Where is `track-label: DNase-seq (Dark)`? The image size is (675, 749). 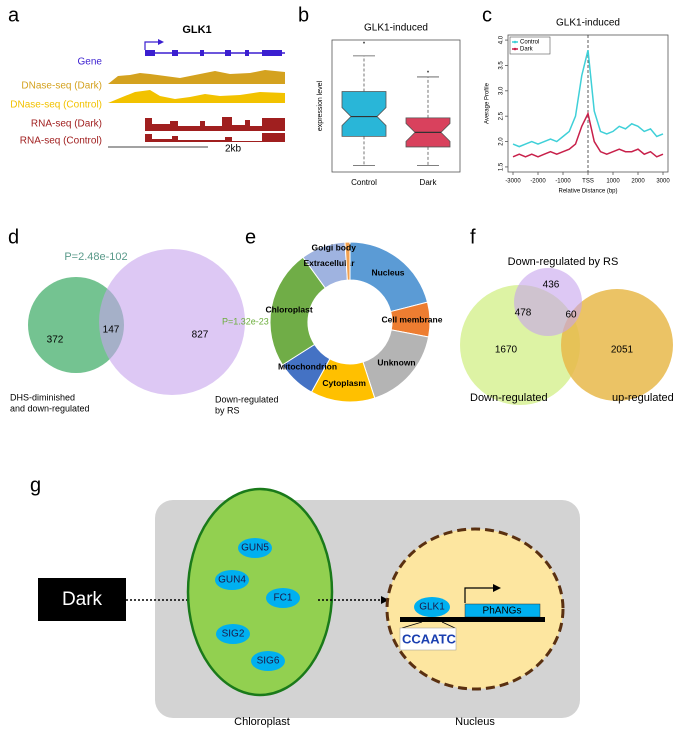 track-label: DNase-seq (Dark) is located at coordinates (61, 86).